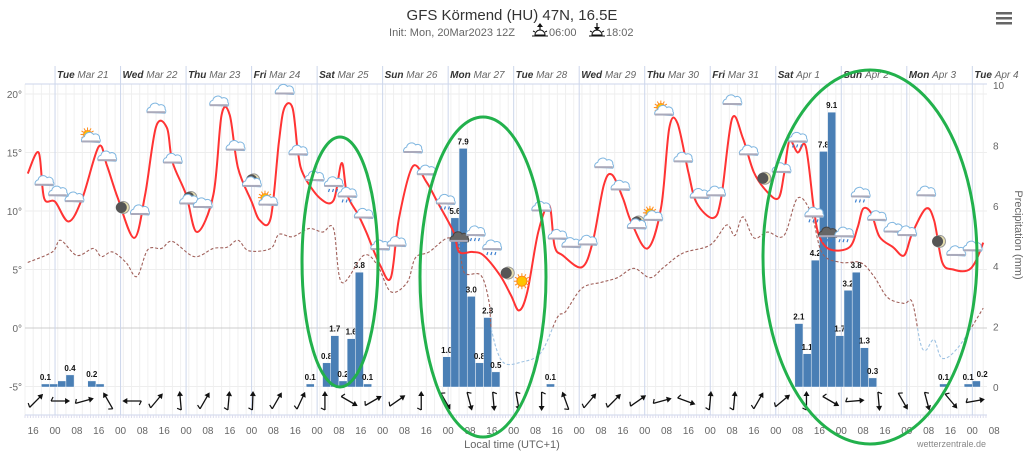 Image resolution: width=1024 pixels, height=451 pixels. Describe the element at coordinates (353, 75) in the screenshot. I see `day-label-date: Mar 25` at that location.